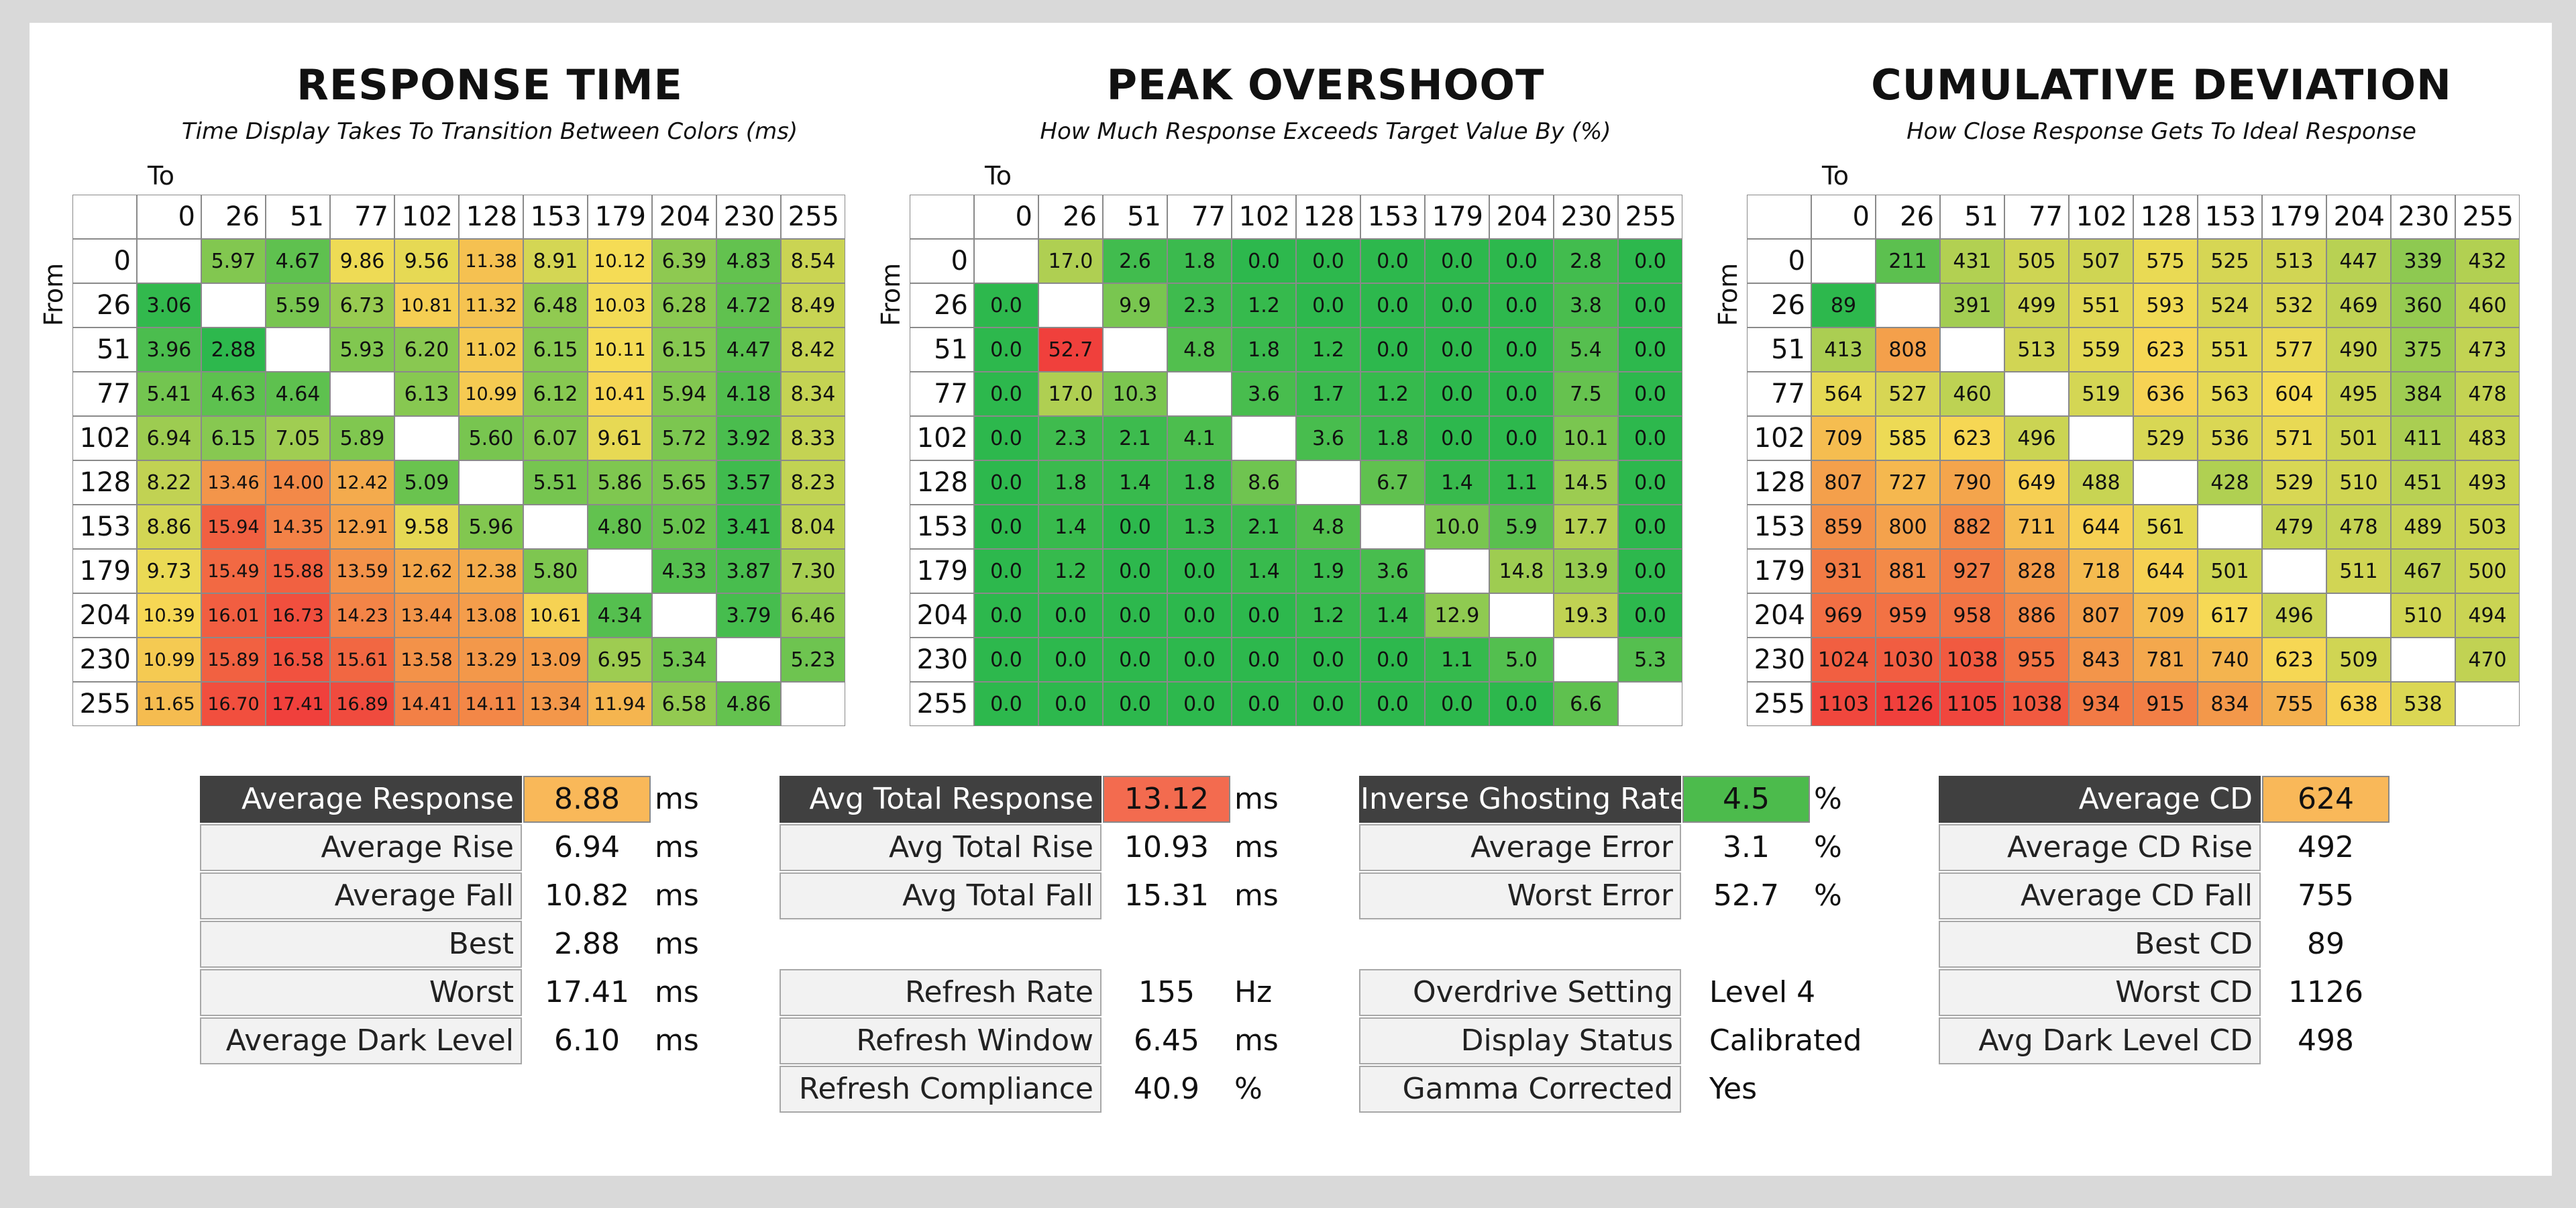  What do you see at coordinates (2326, 895) in the screenshot?
I see `stat-value: 755` at bounding box center [2326, 895].